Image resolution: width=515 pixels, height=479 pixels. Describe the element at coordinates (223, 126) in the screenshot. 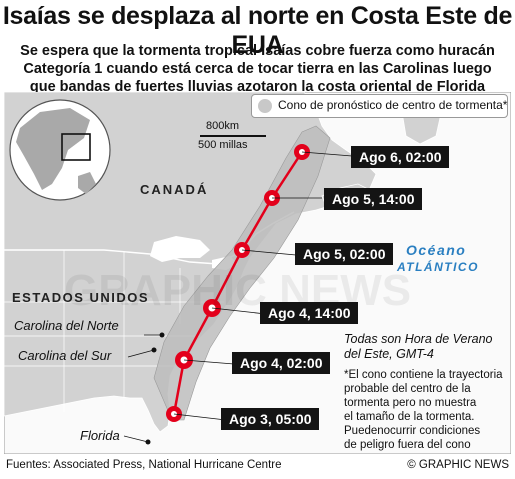

I see `scale-km: 800km` at that location.